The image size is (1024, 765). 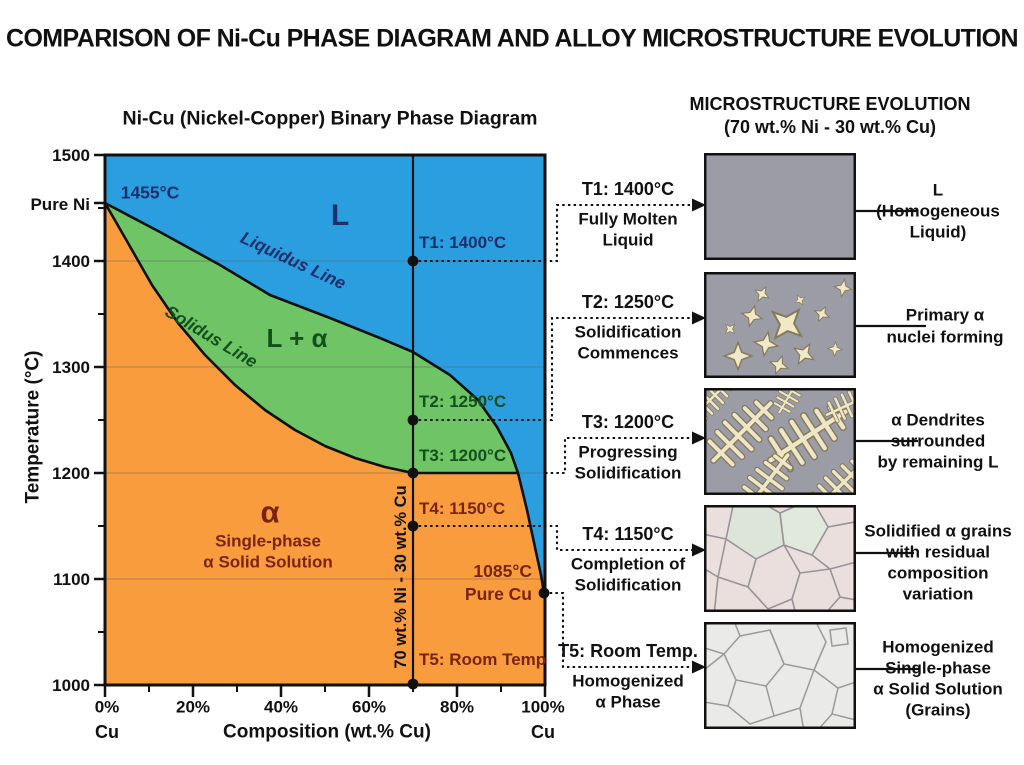 I want to click on y-axis-title: Temperature (°C), so click(x=33, y=427).